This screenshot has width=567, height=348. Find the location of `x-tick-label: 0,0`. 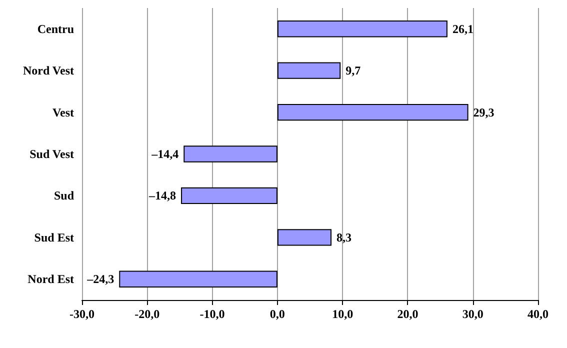

x-tick-label: 0,0 is located at coordinates (277, 314).